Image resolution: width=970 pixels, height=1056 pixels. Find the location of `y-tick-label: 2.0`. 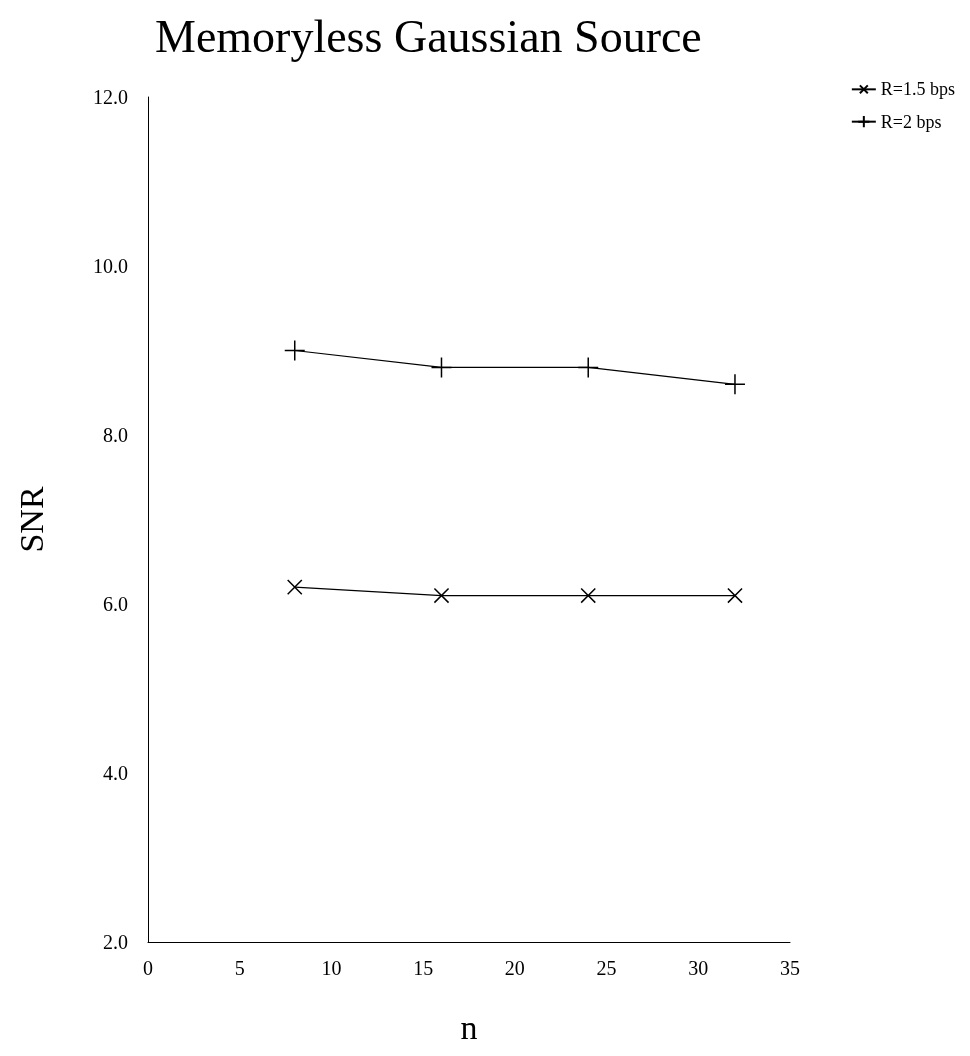

y-tick-label: 2.0 is located at coordinates (115, 942).